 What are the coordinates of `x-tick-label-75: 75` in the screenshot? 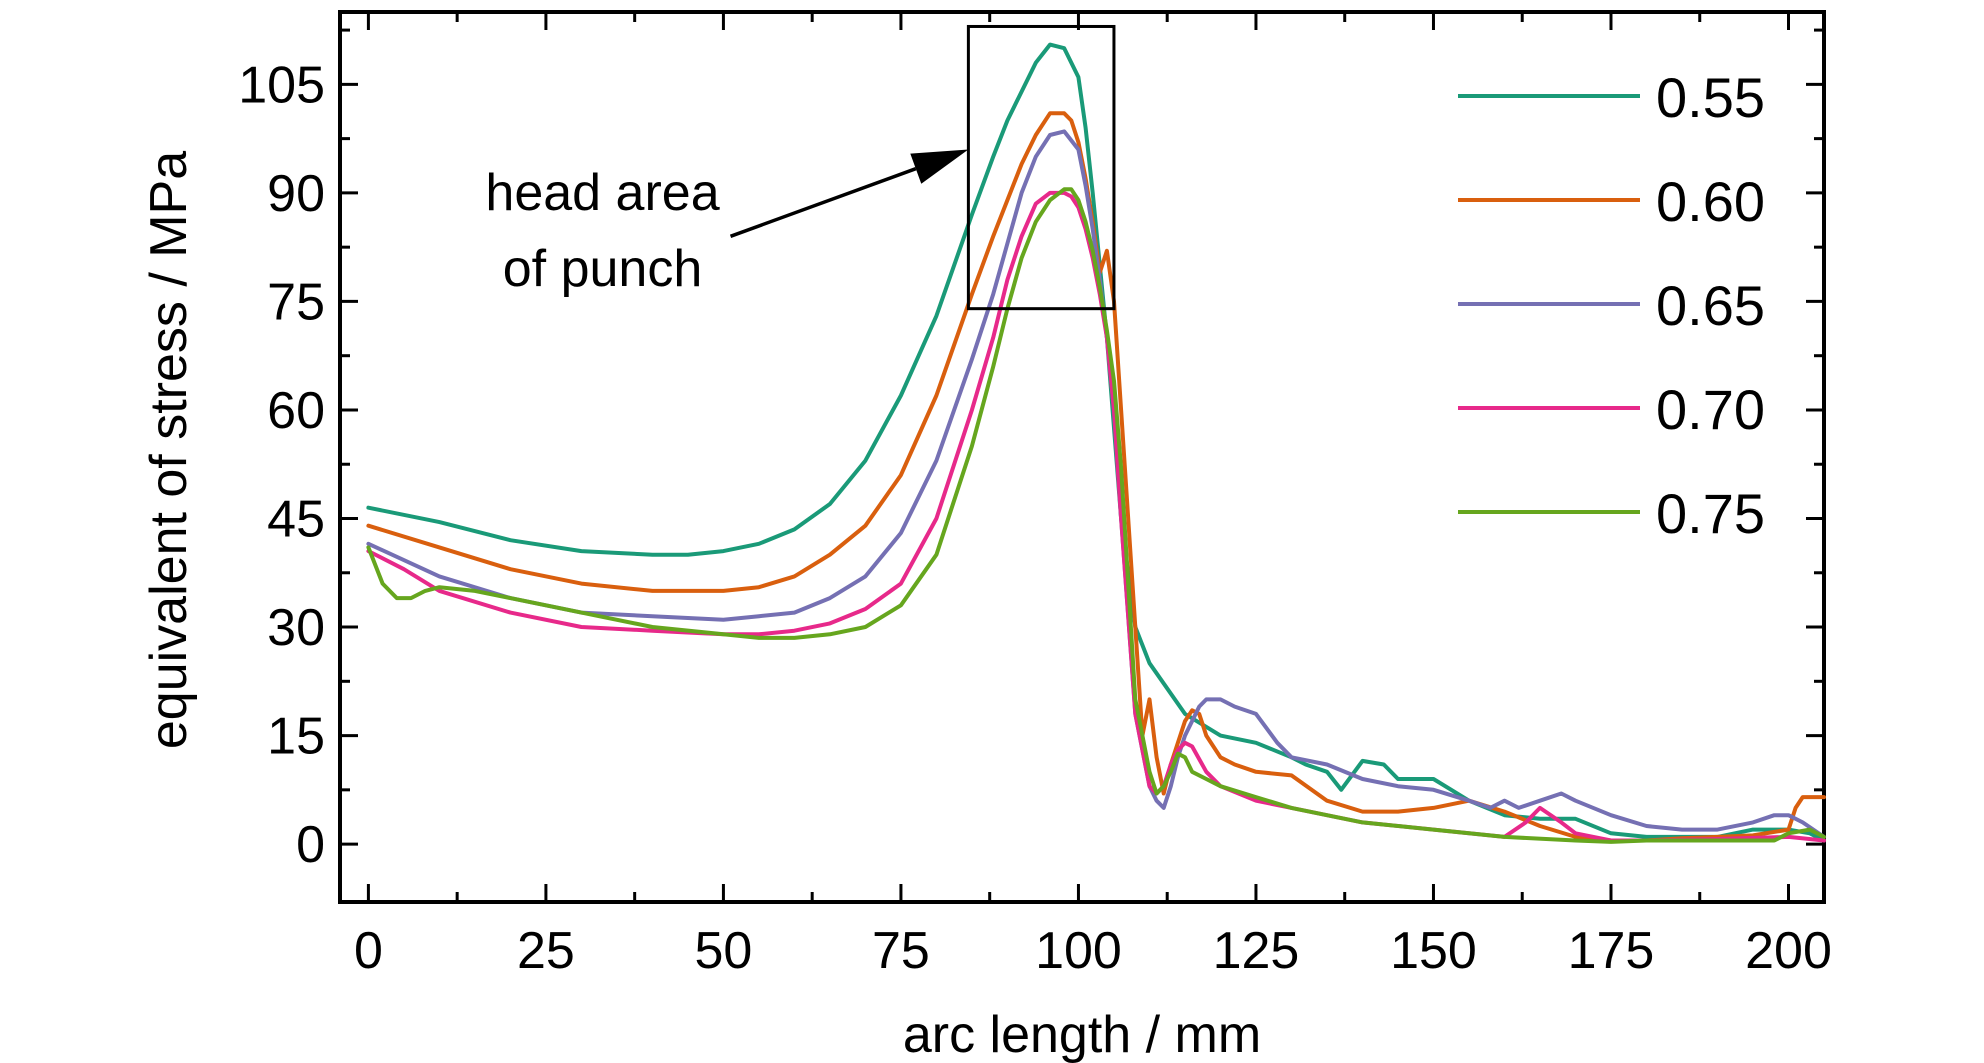 It's located at (901, 951).